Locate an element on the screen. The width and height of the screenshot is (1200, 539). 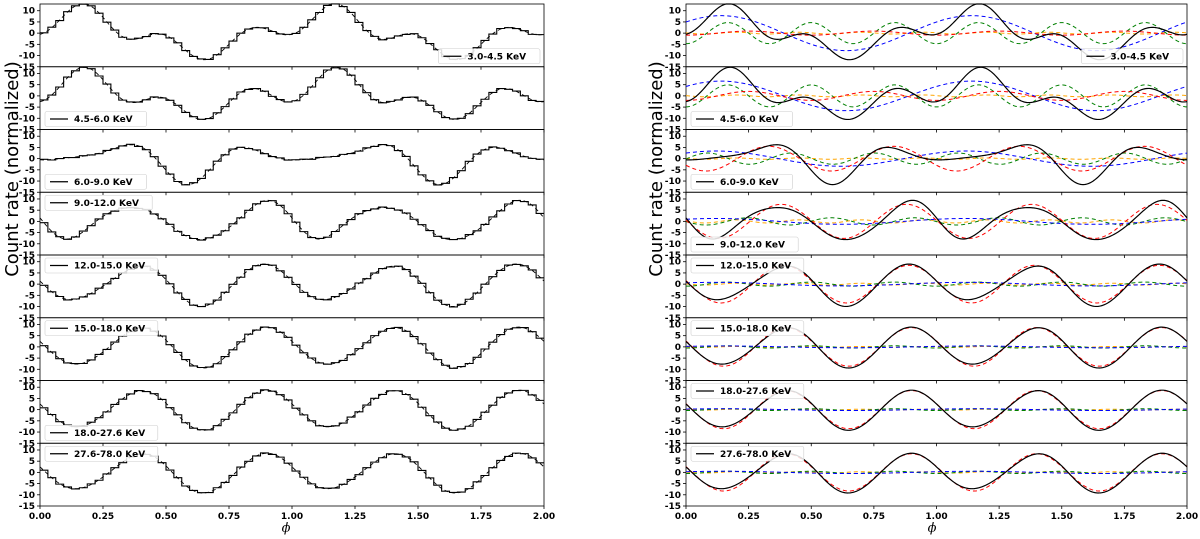
series-step-profile is located at coordinates (292, 473).